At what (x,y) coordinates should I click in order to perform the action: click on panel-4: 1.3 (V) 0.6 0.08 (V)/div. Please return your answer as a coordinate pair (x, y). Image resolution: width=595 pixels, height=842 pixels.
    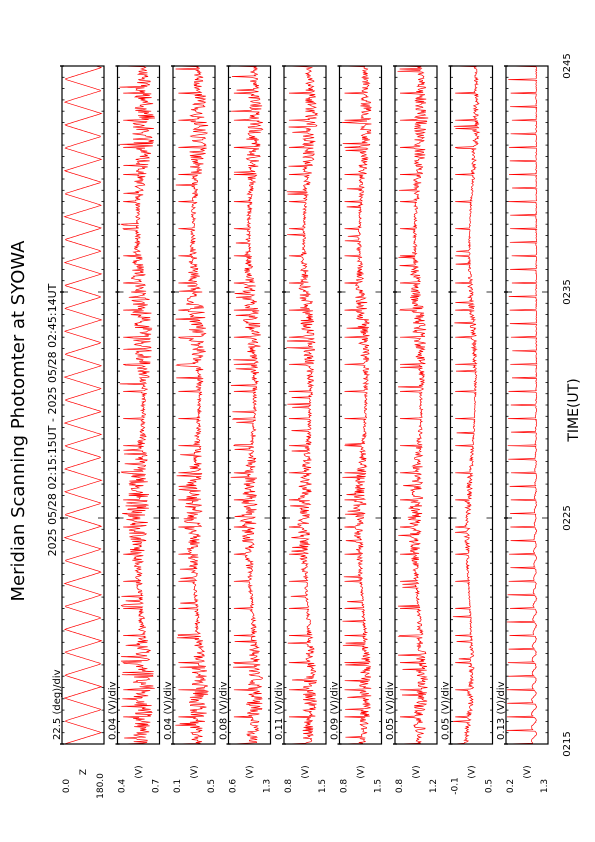
    Looking at the image, I should click on (246, 429).